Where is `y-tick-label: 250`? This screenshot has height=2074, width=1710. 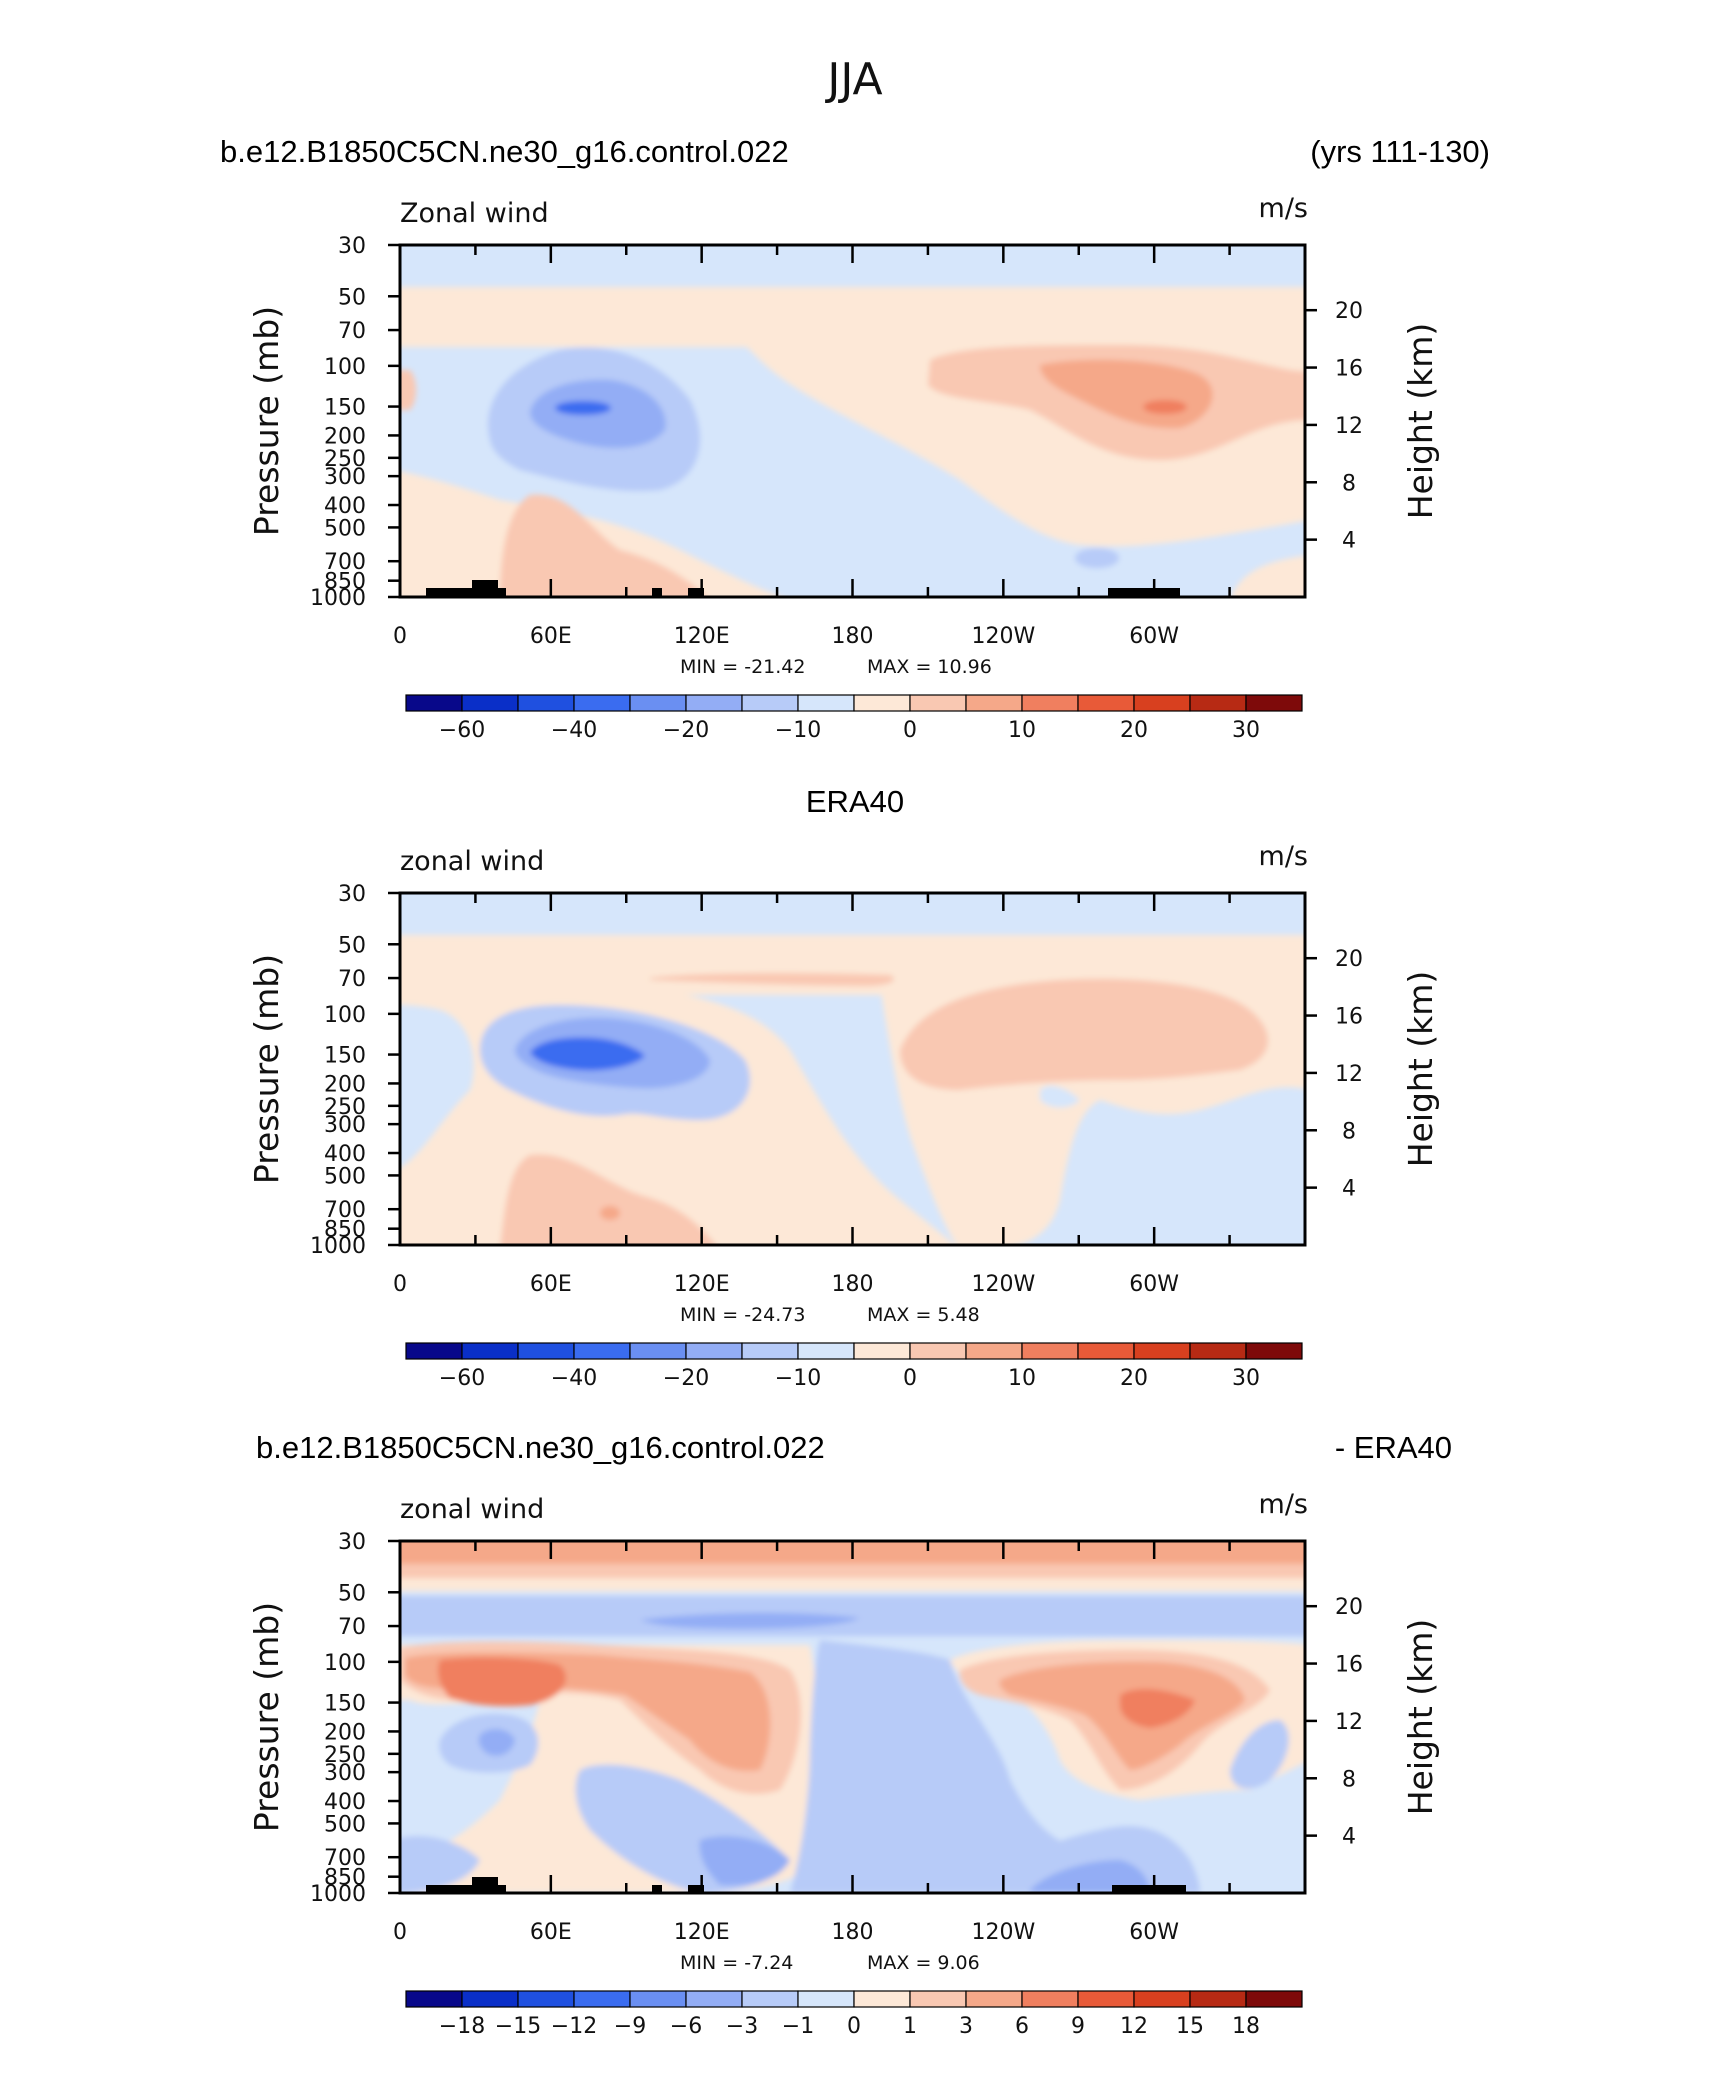 y-tick-label: 250 is located at coordinates (345, 1755).